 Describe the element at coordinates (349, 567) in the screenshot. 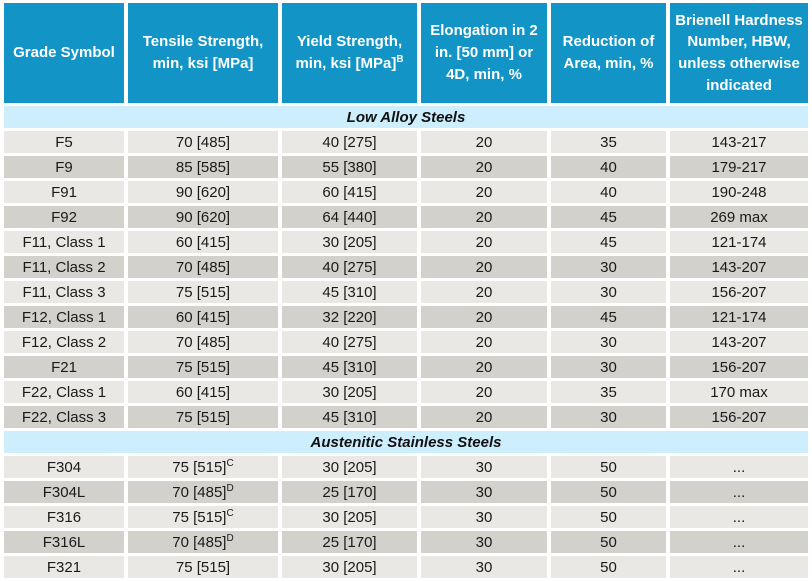

I see `yield-value: 30 [205]` at that location.